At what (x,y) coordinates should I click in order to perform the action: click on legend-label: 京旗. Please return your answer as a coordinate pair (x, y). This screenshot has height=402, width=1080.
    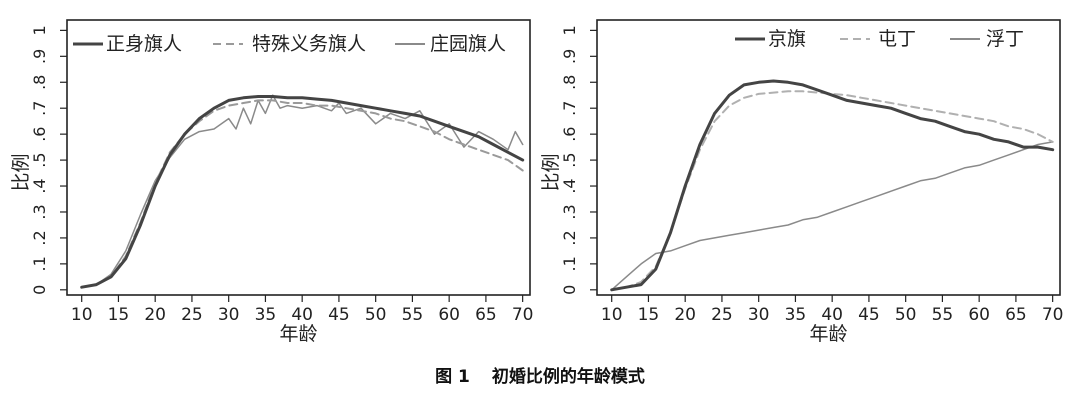
    Looking at the image, I should click on (787, 39).